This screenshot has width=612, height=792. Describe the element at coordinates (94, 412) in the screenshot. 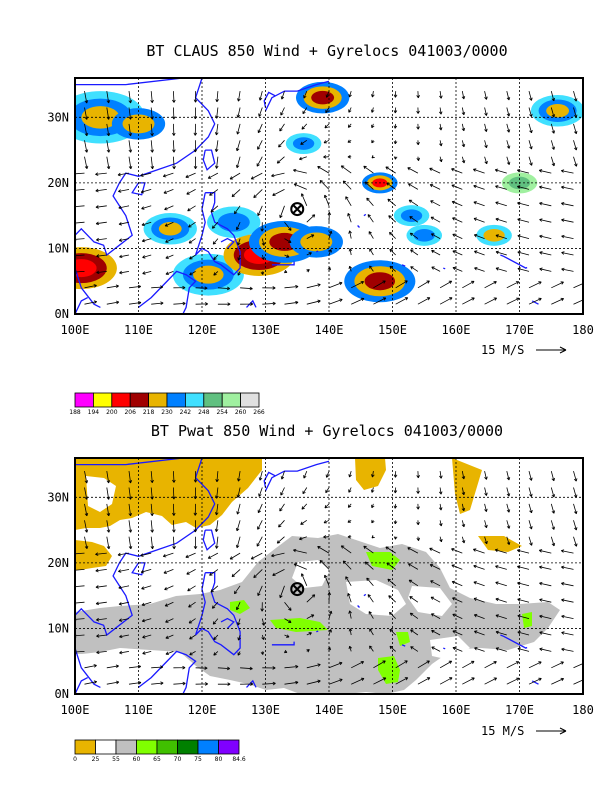

I see `colorbar-label: 194` at that location.